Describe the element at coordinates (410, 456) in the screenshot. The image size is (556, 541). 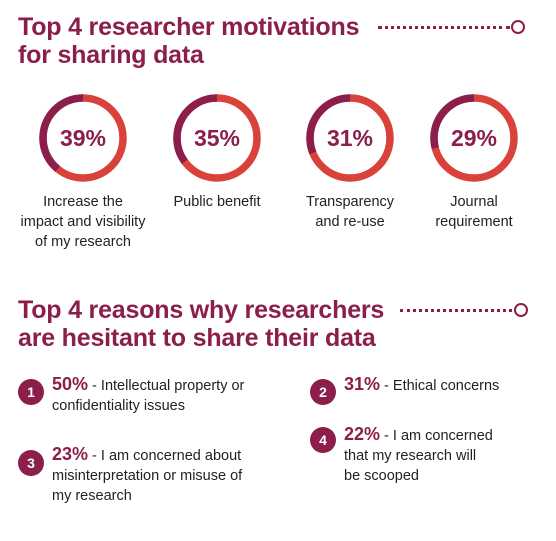
I see `reason-text-line: that my research will` at that location.